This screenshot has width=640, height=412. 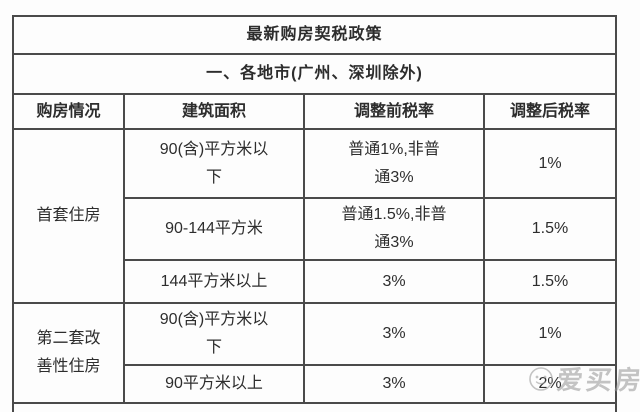 I want to click on col-header-rate-after: 调整后税率, so click(x=550, y=111).